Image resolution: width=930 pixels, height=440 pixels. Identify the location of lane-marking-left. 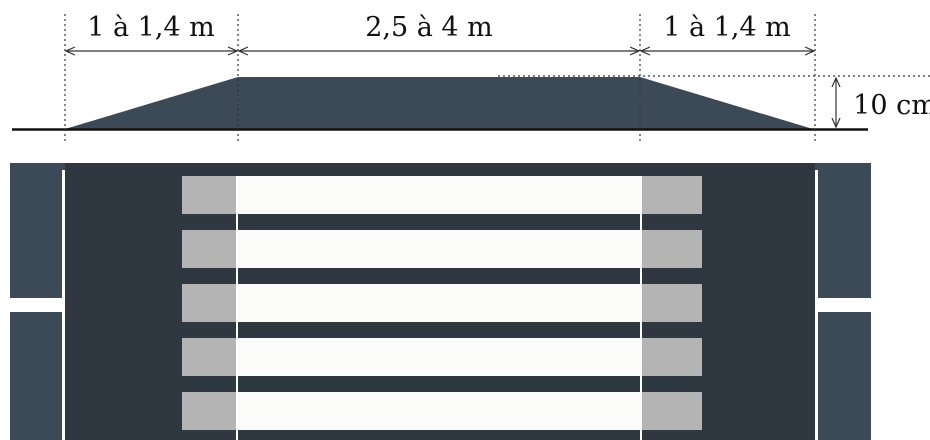
(36, 305).